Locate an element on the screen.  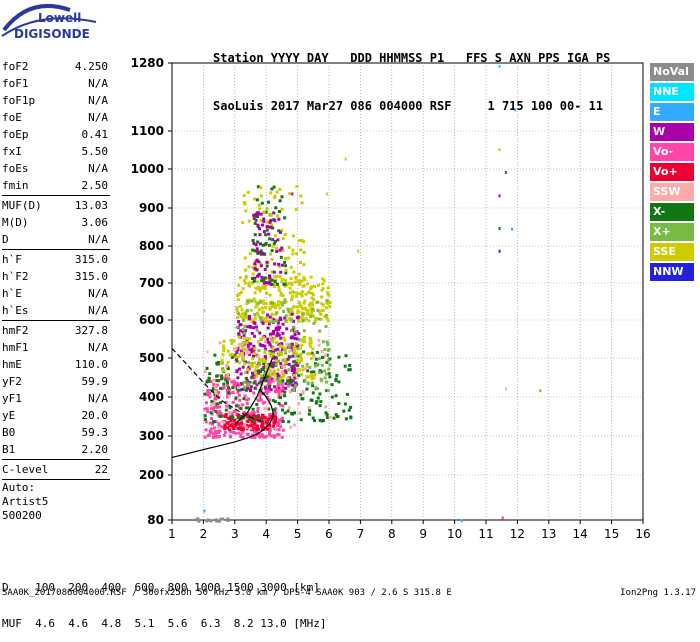
x-tick-label: 9 is located at coordinates (423, 534).